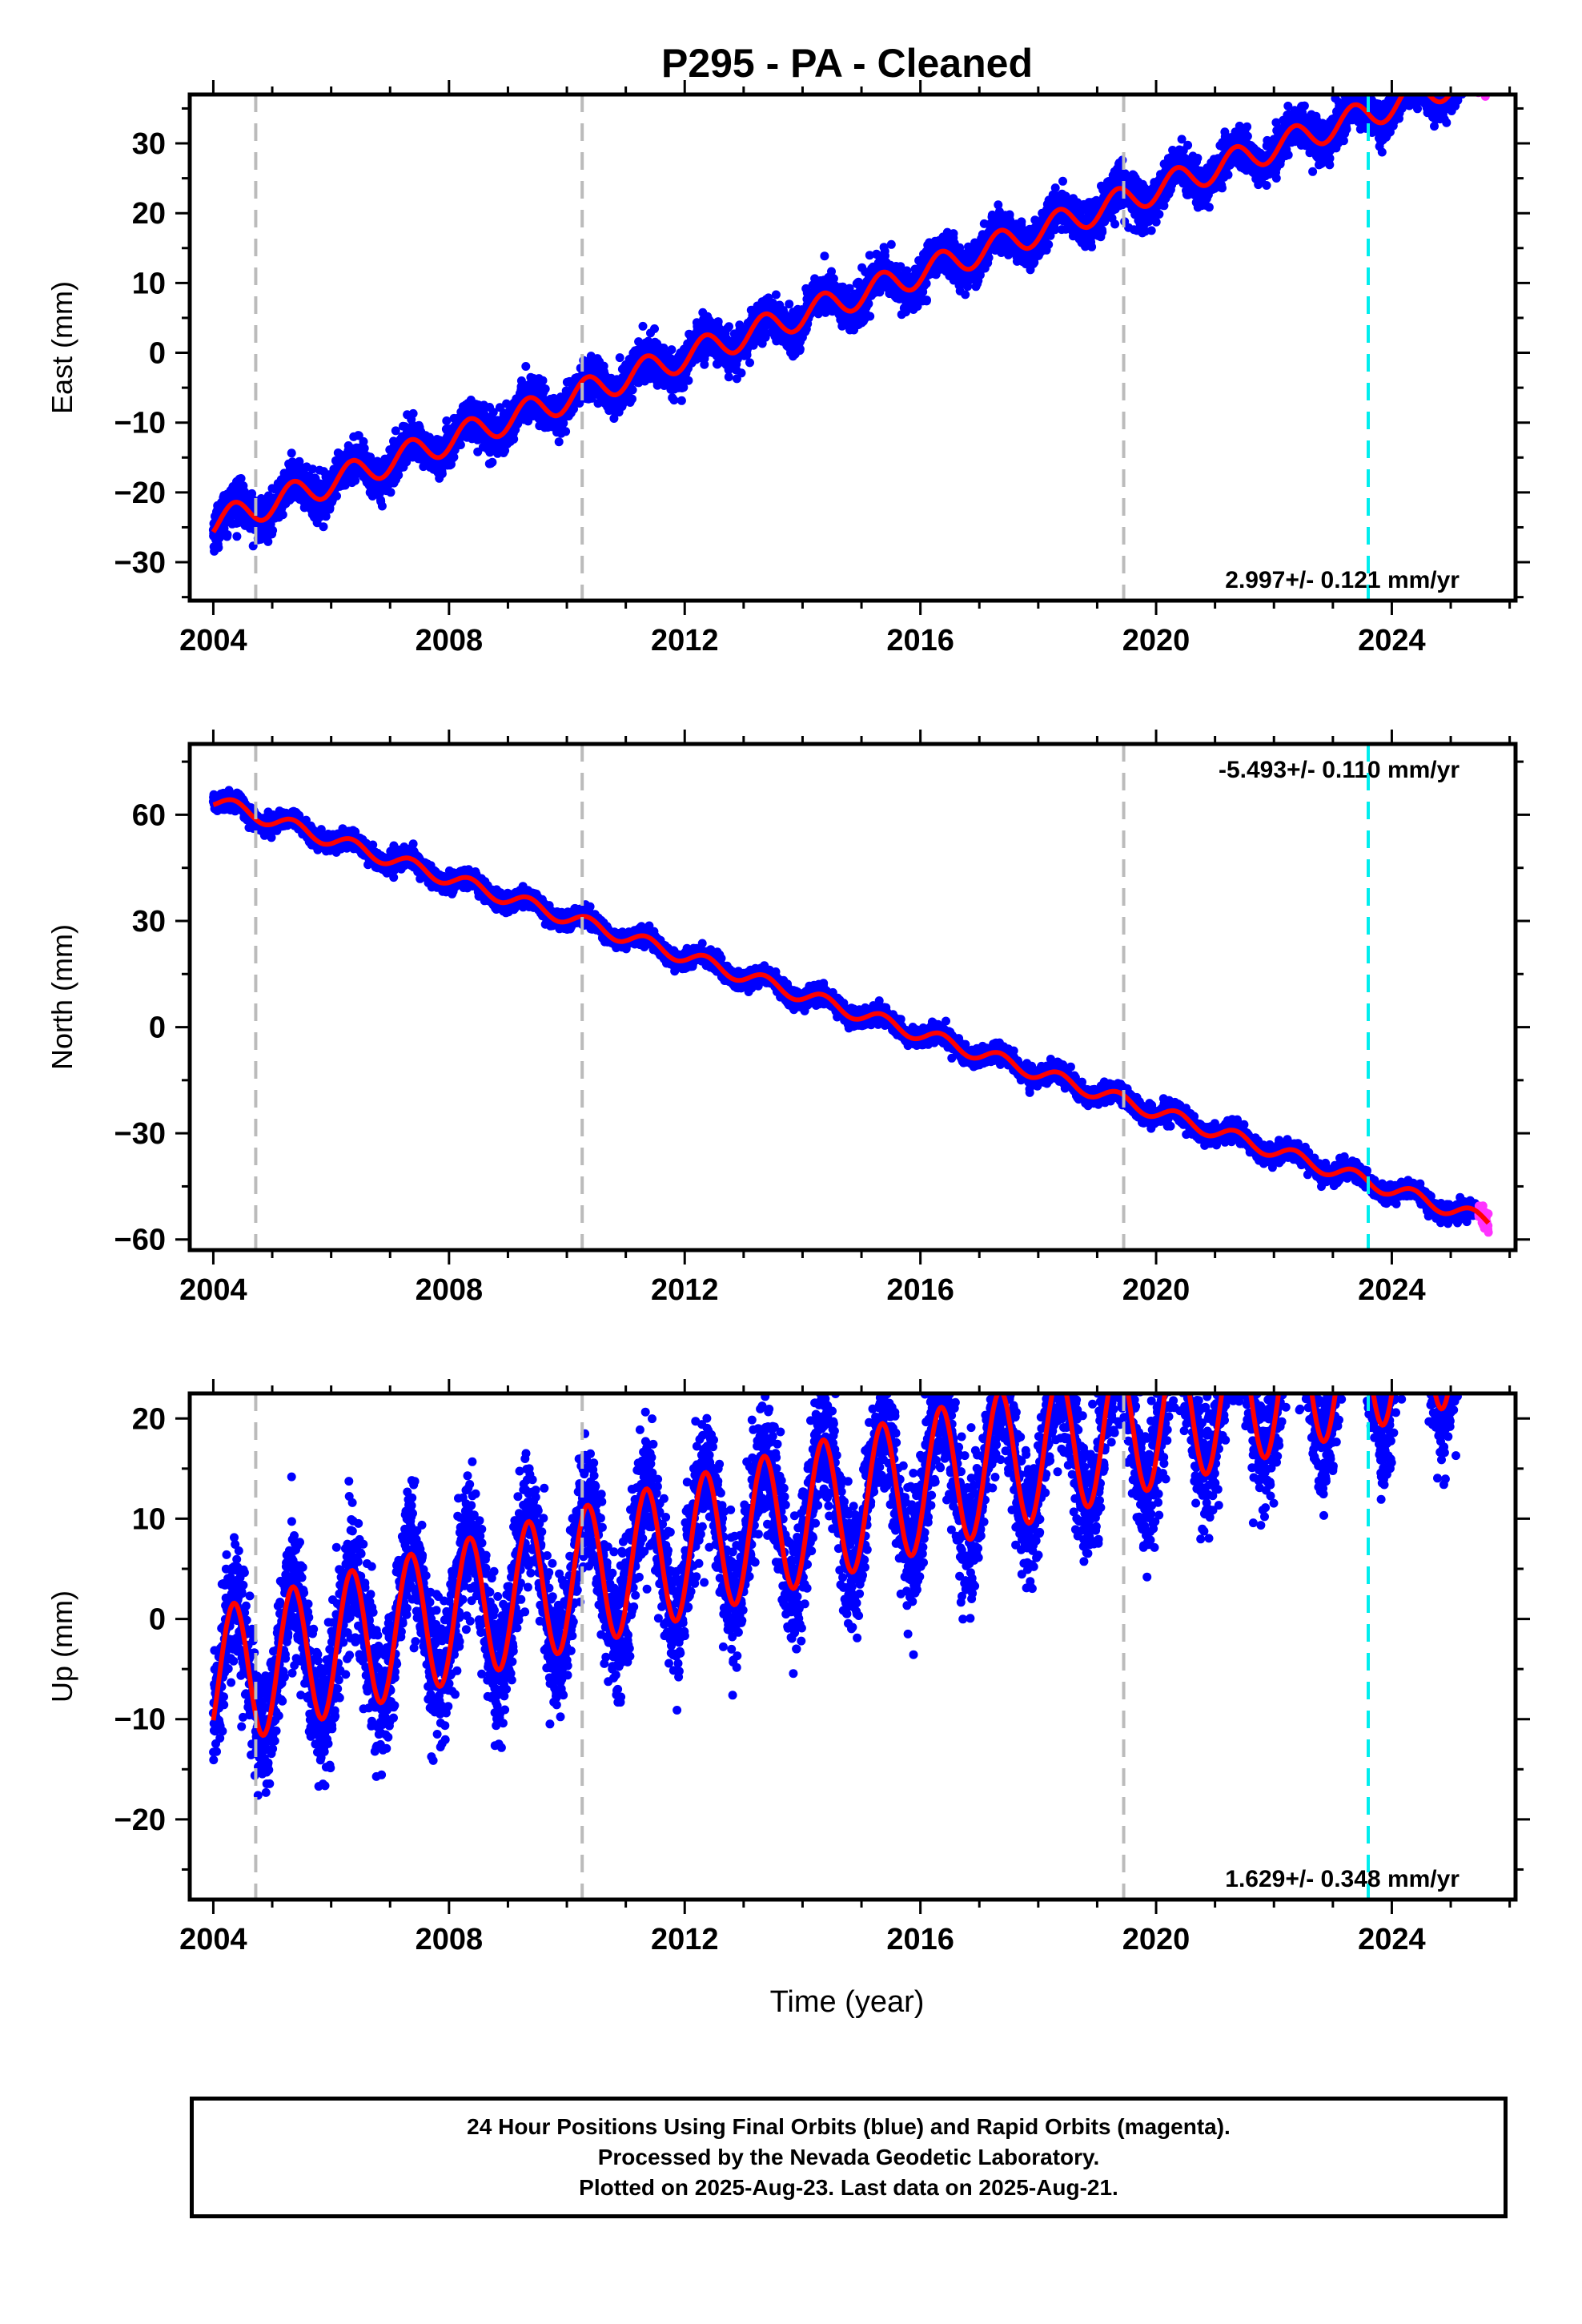  Describe the element at coordinates (847, 63) in the screenshot. I see `figure-title: P295 - PA - Cleaned` at that location.